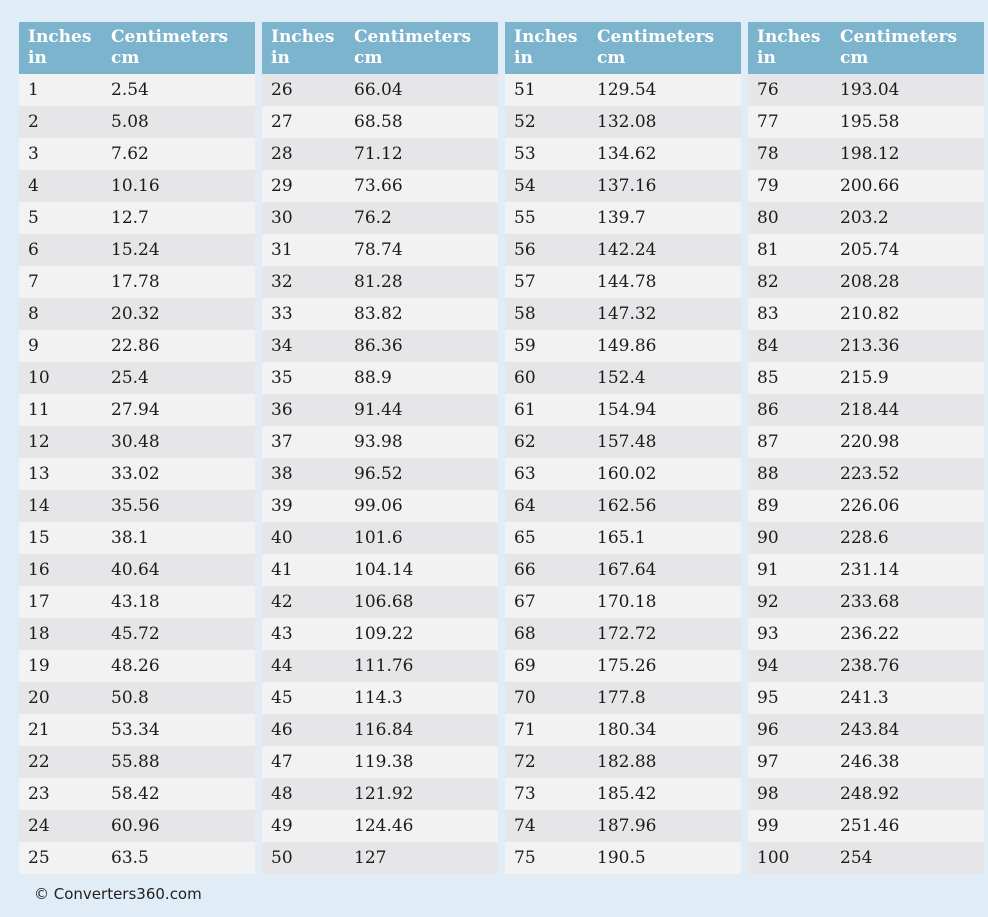 This screenshot has height=917, width=988. What do you see at coordinates (130, 858) in the screenshot?
I see `cm-cell: 63.5` at bounding box center [130, 858].